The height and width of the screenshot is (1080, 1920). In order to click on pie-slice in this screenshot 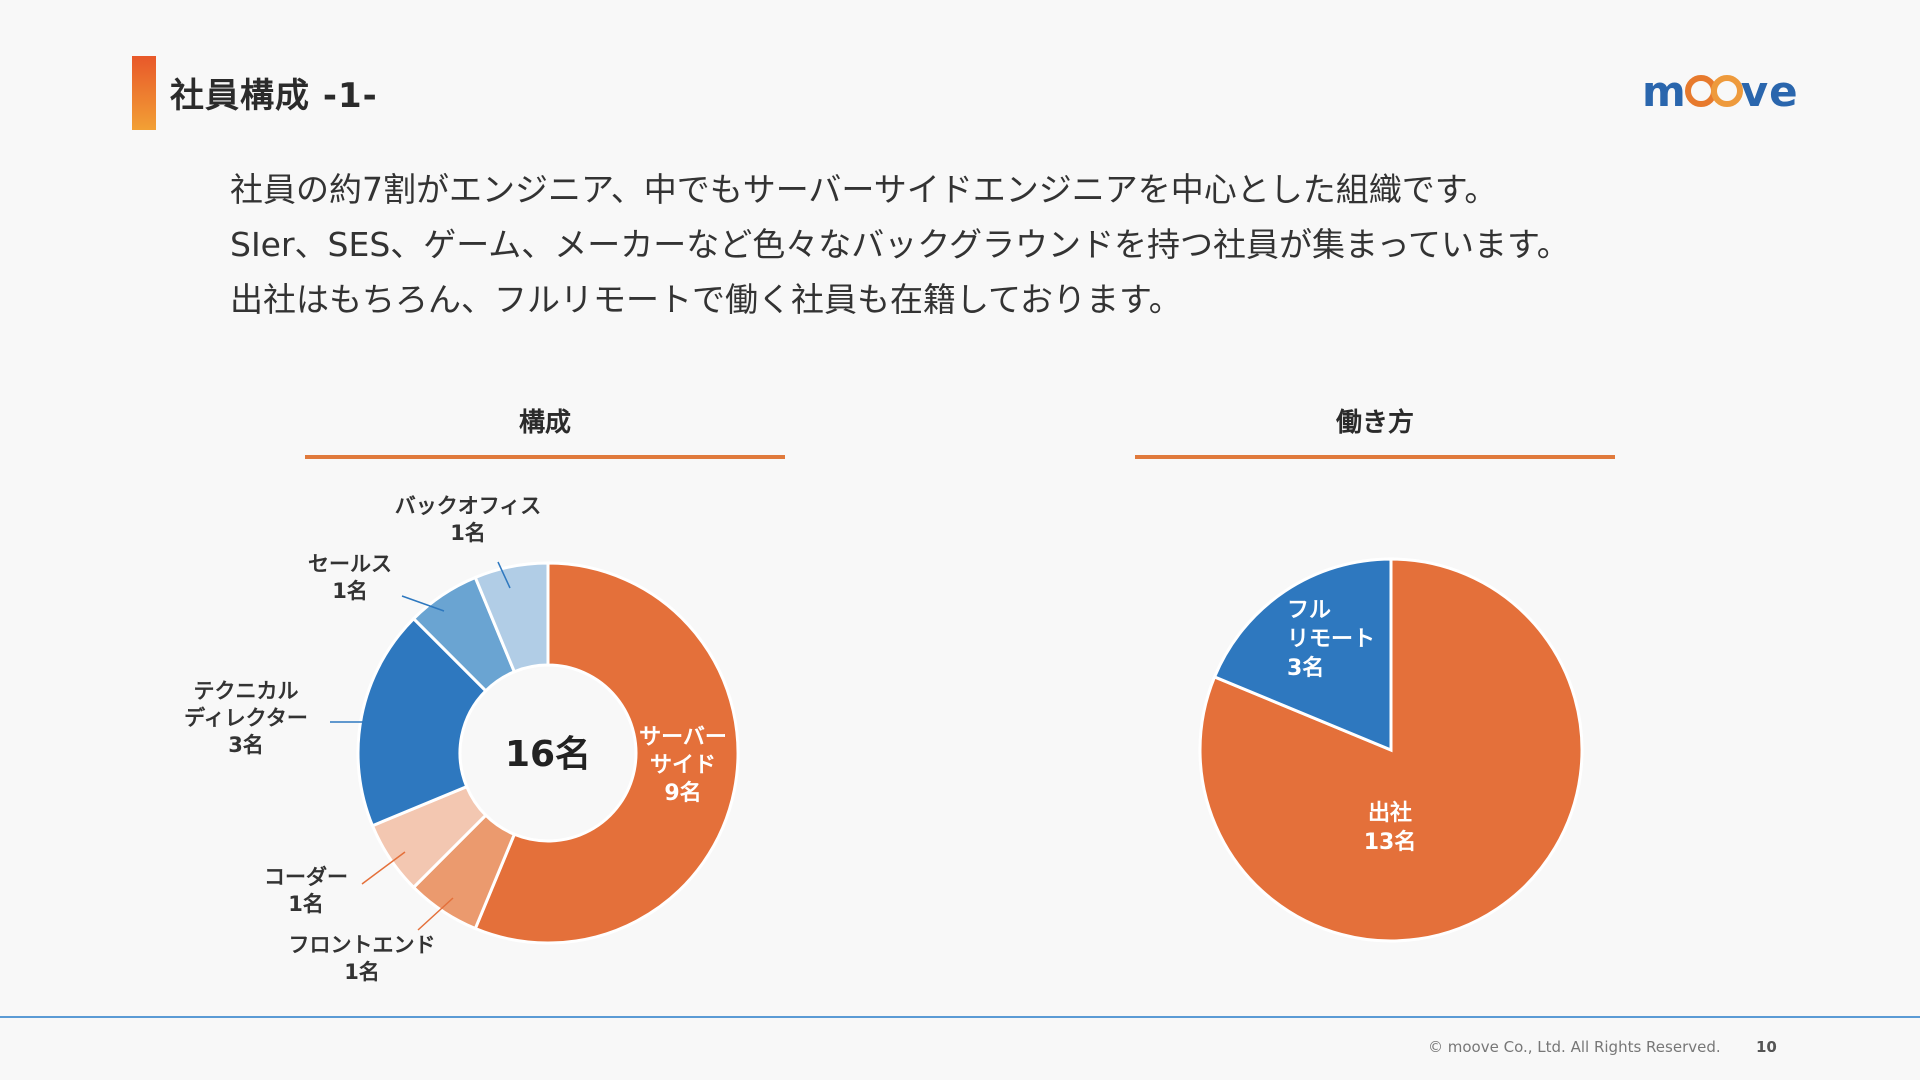, I will do `click(1302, 655)`.